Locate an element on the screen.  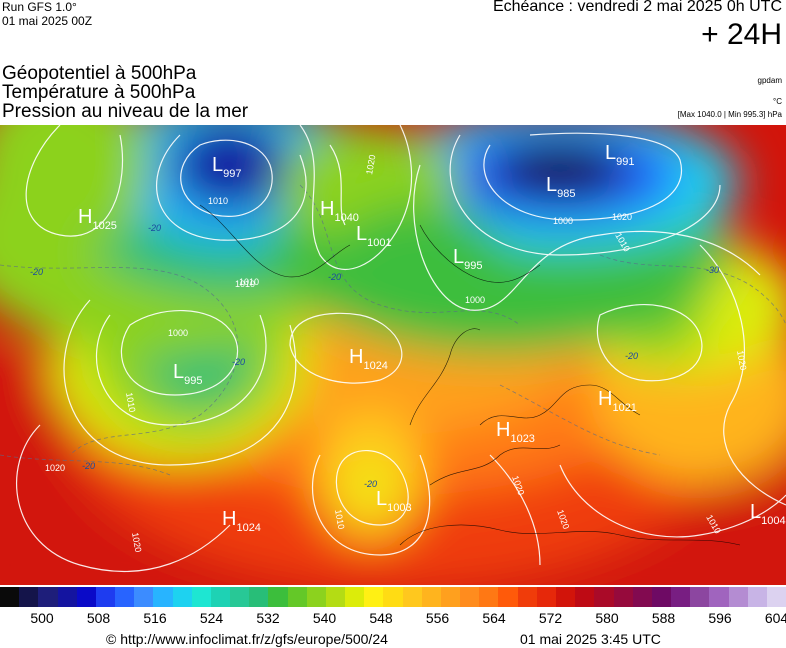
scale-tick-label: 524 is located at coordinates (211, 618).